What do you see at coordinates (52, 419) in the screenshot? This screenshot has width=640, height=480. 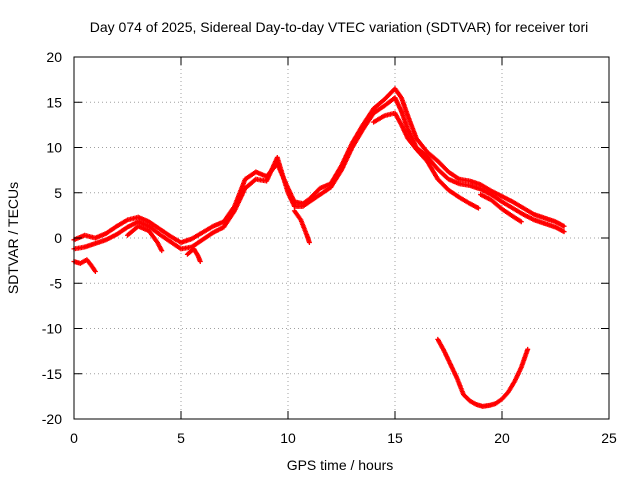 I see `y-tick-label: -20` at bounding box center [52, 419].